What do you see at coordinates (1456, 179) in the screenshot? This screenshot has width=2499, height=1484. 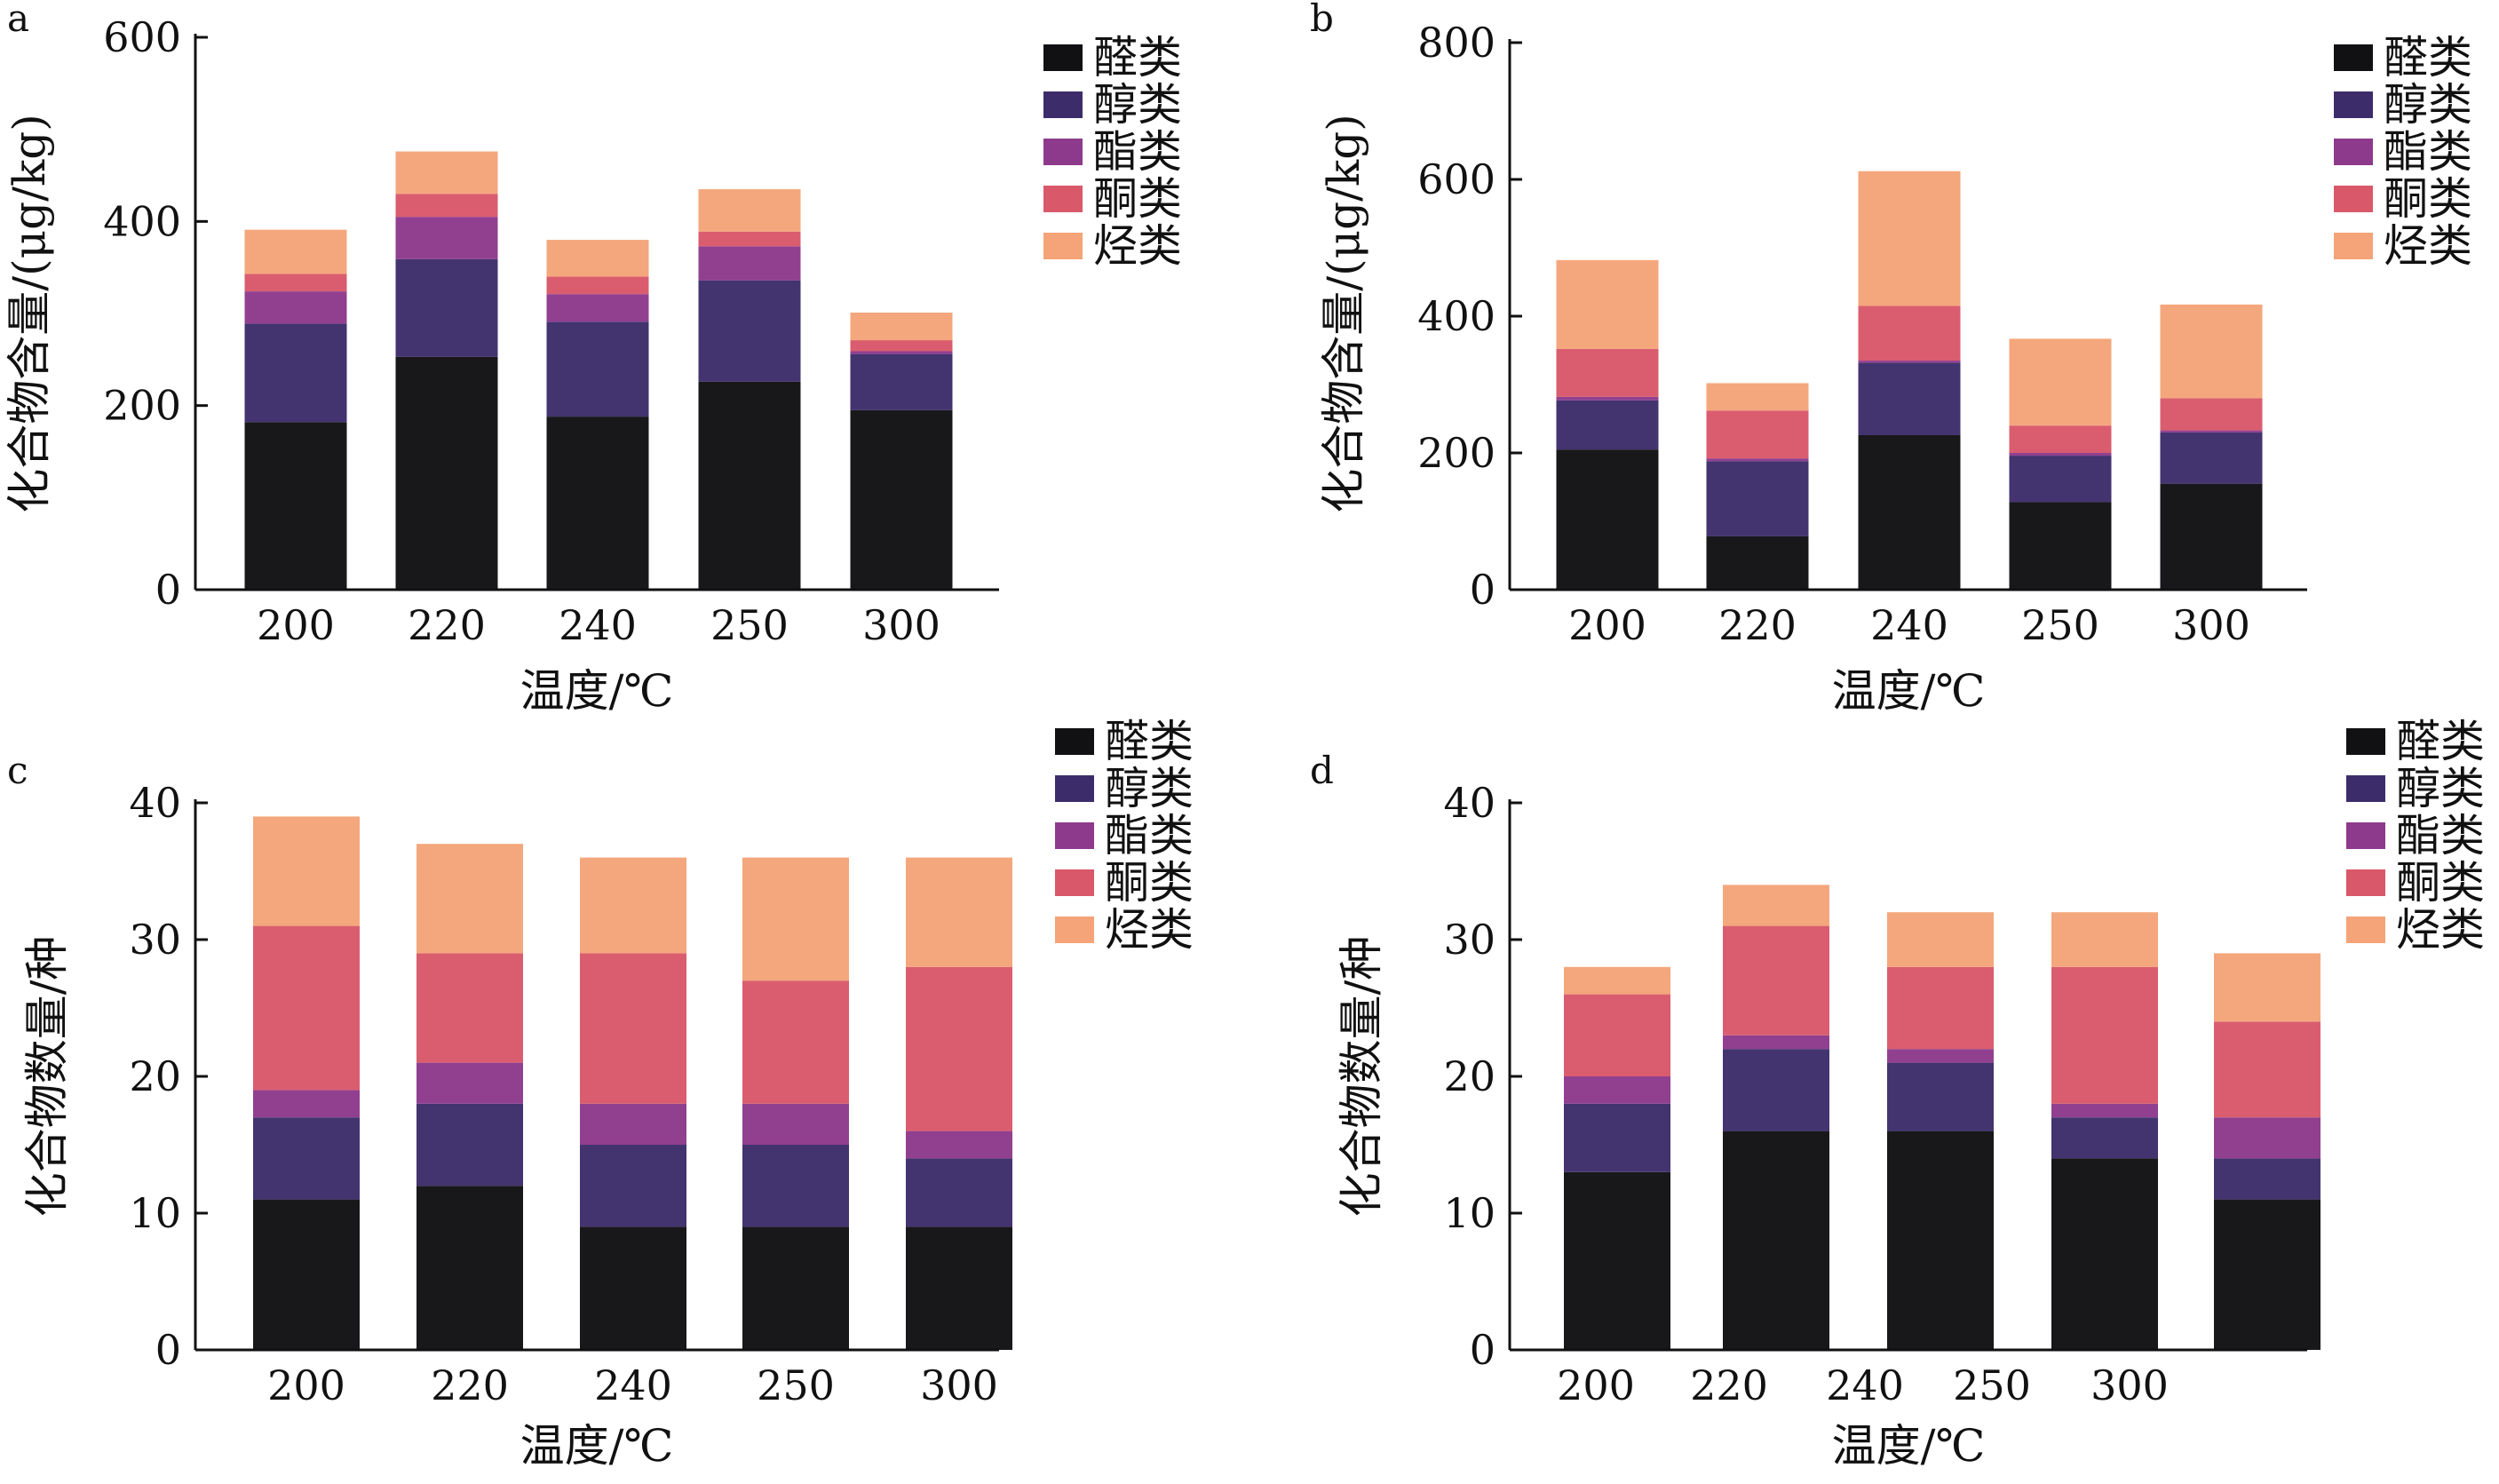 I see `y-tick-label: 600` at bounding box center [1456, 179].